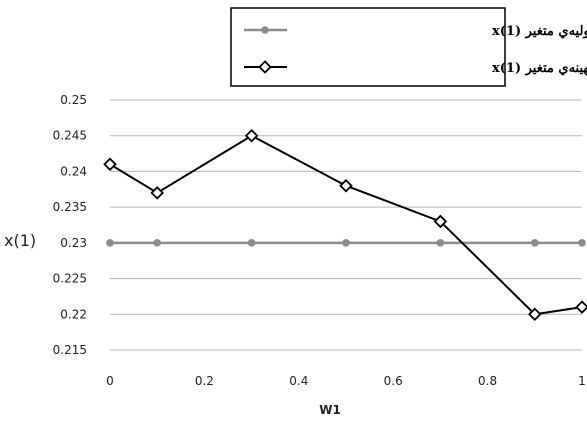  I want to click on x-tick-label: 0.8, so click(487, 381).